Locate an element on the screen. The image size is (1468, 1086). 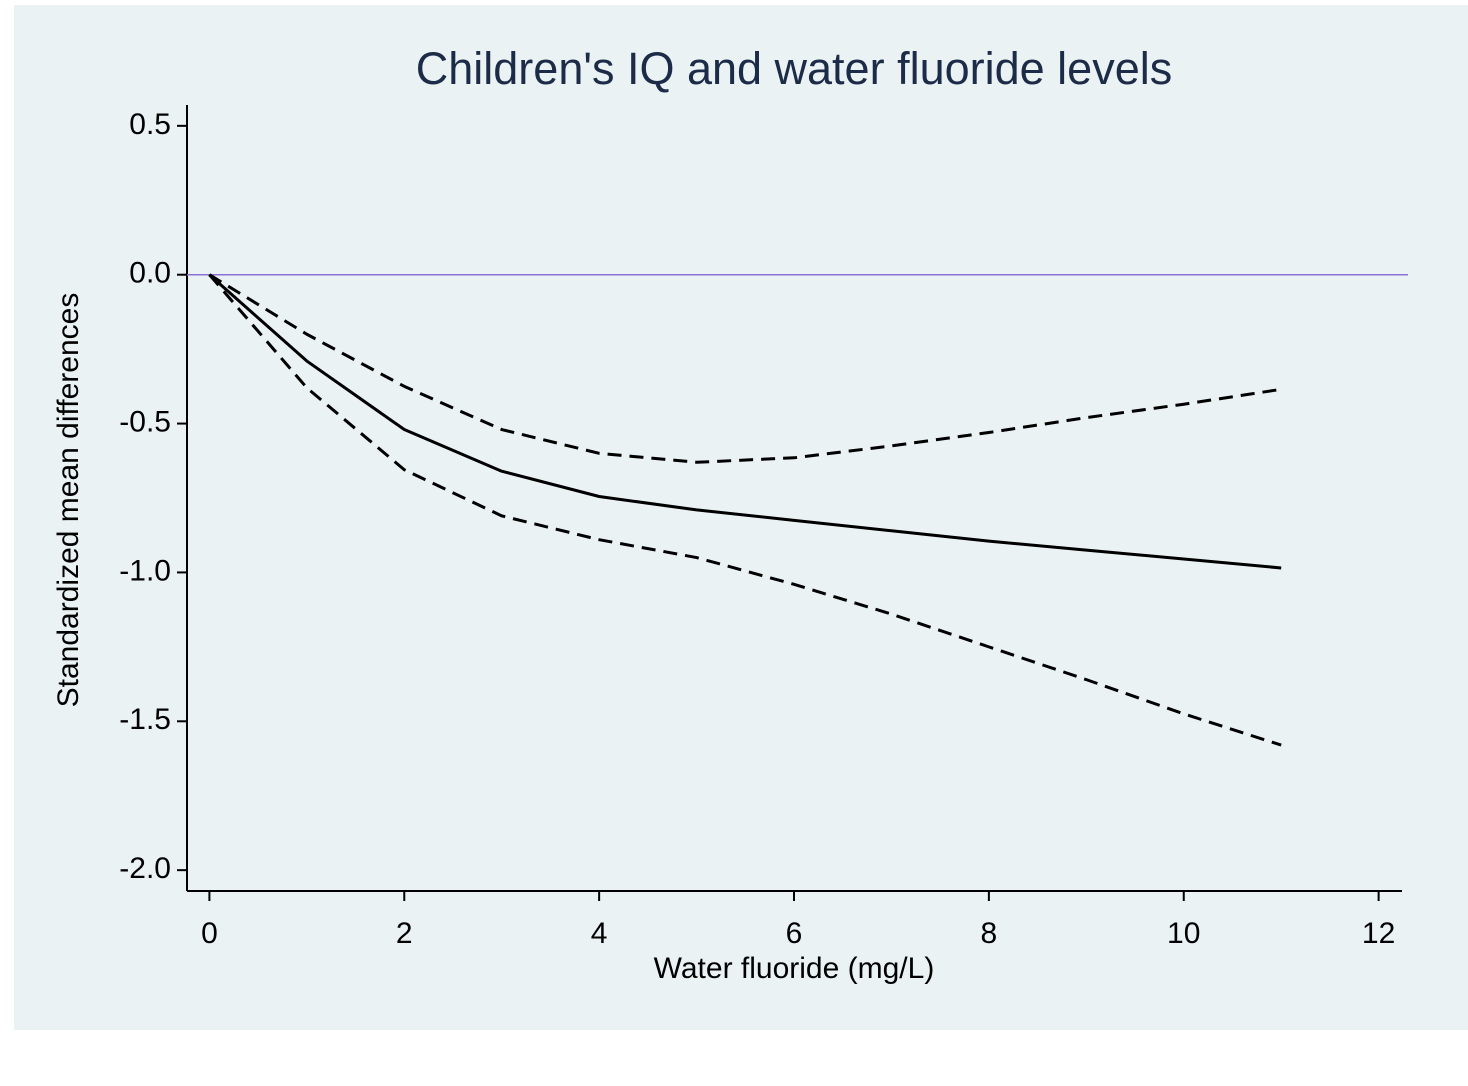
chart-title: Children's IQ and water fluoride levels is located at coordinates (794, 68).